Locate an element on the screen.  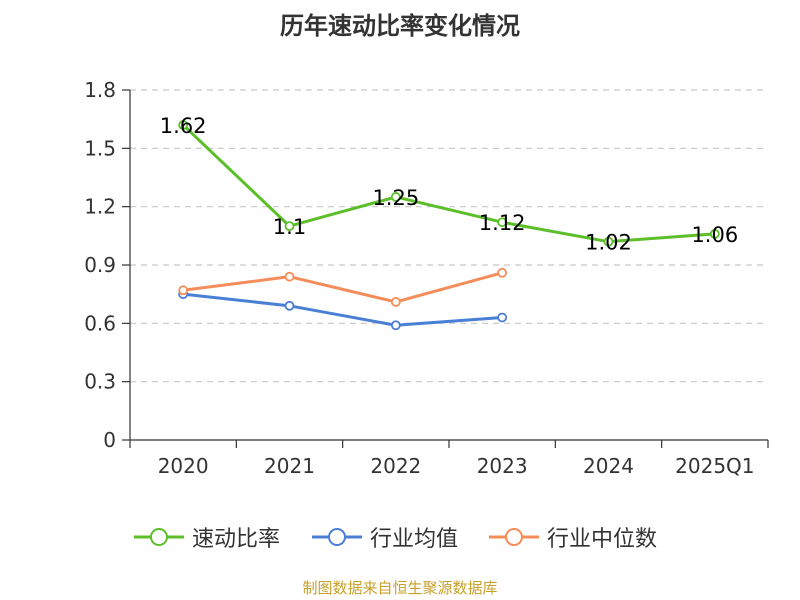
x-tick-label: 2020 is located at coordinates (183, 466).